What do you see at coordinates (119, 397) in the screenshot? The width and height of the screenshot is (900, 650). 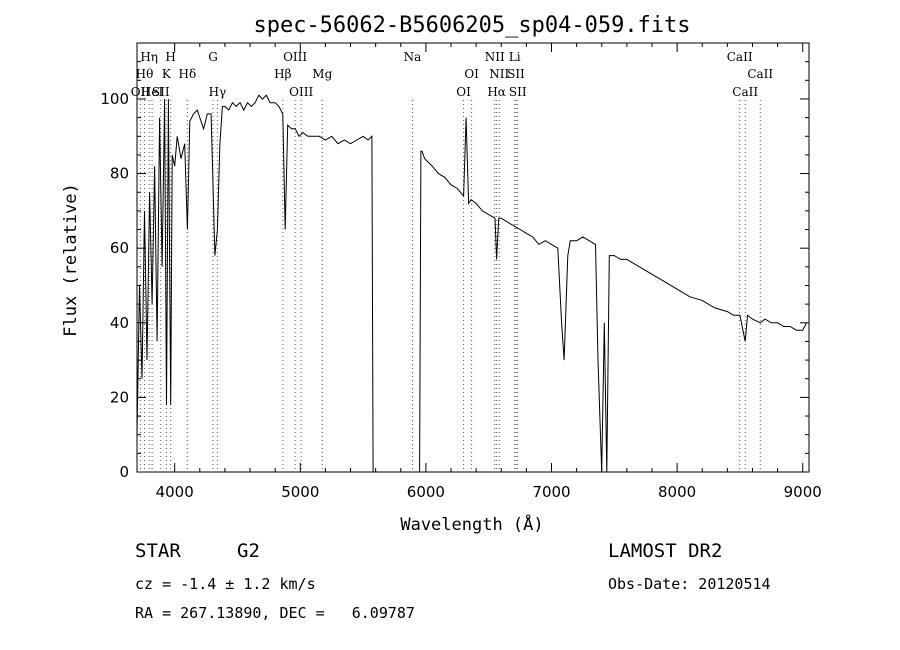 I see `y-tick-label: 20` at bounding box center [119, 397].